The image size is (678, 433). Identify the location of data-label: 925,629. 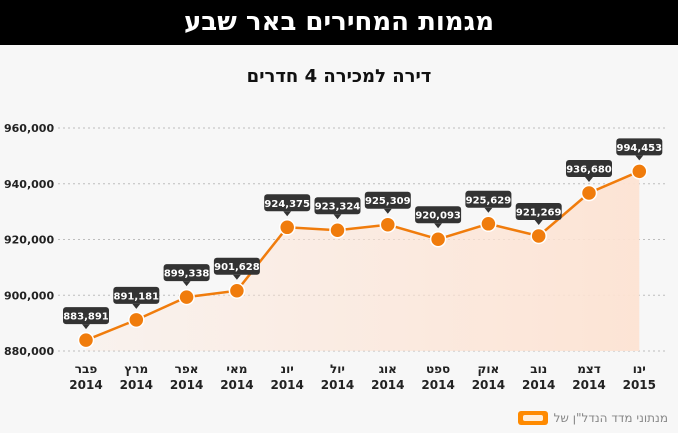
(489, 200).